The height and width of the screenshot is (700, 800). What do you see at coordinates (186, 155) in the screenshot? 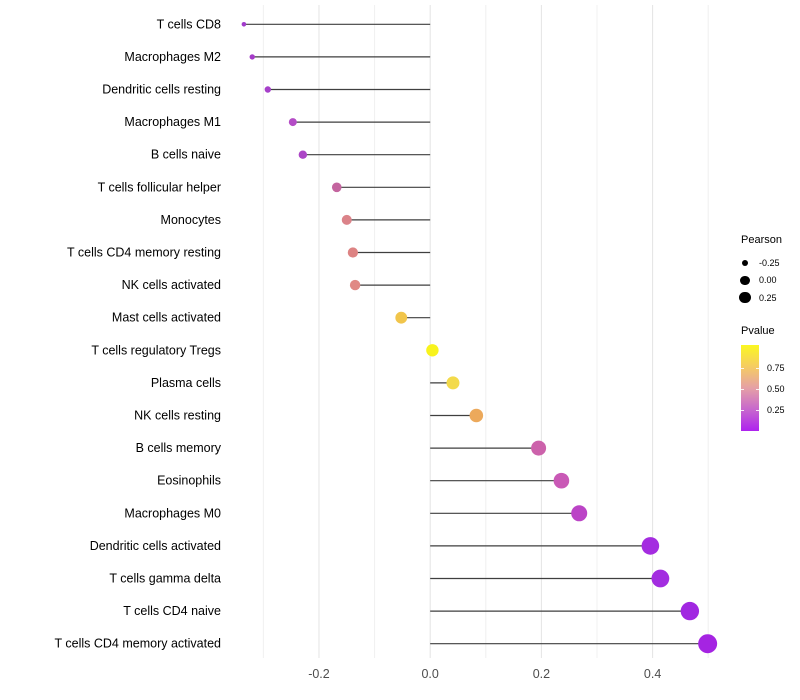
I see `category-label: B cells naive` at bounding box center [186, 155].